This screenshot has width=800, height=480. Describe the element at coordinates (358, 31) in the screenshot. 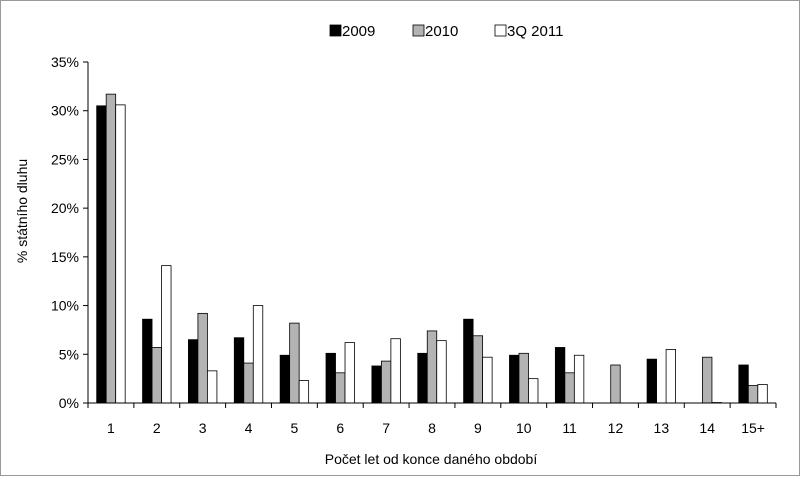

I see `legend-label: 2009` at that location.